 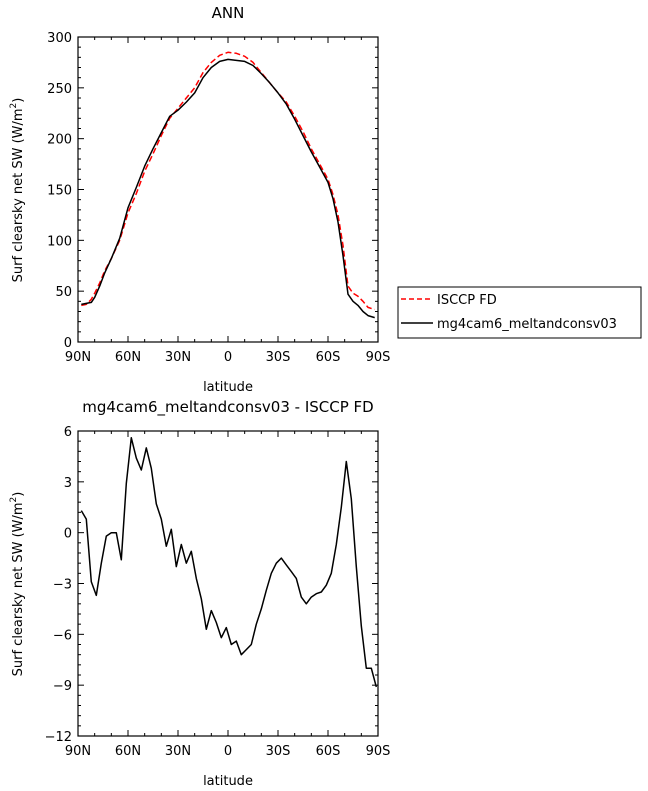 I want to click on panel-top-ylabel: Surf clearsky net SW (W/m2), so click(x=17, y=190).